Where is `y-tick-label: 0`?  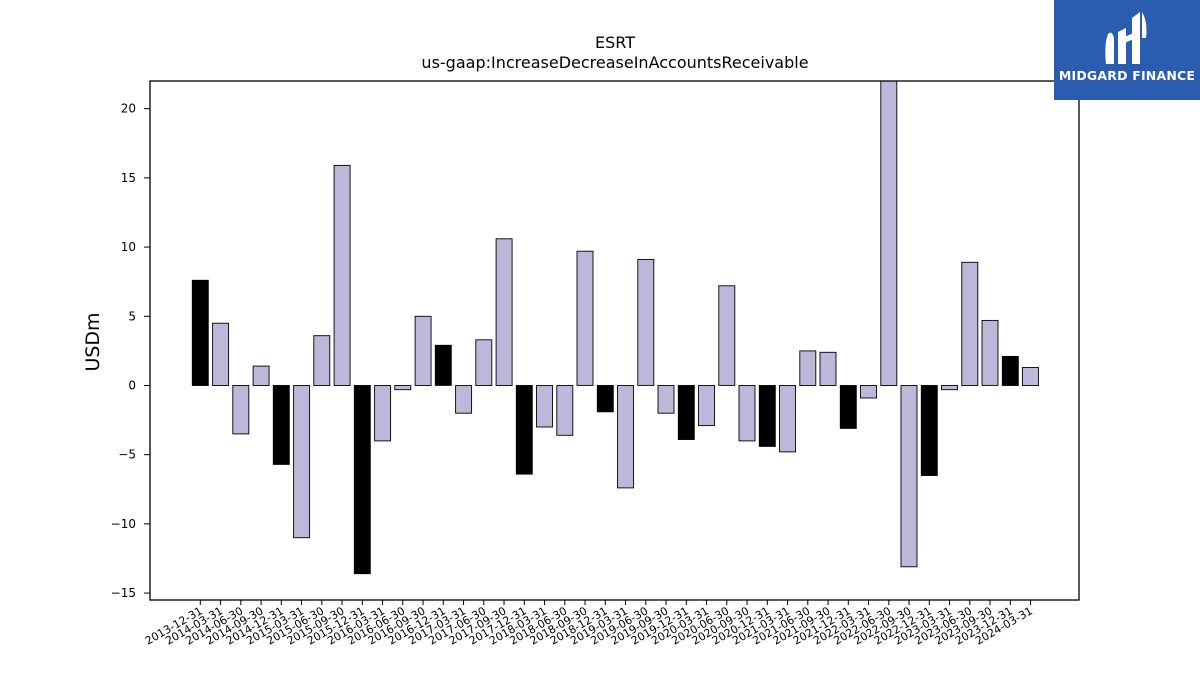 y-tick-label: 0 is located at coordinates (132, 386).